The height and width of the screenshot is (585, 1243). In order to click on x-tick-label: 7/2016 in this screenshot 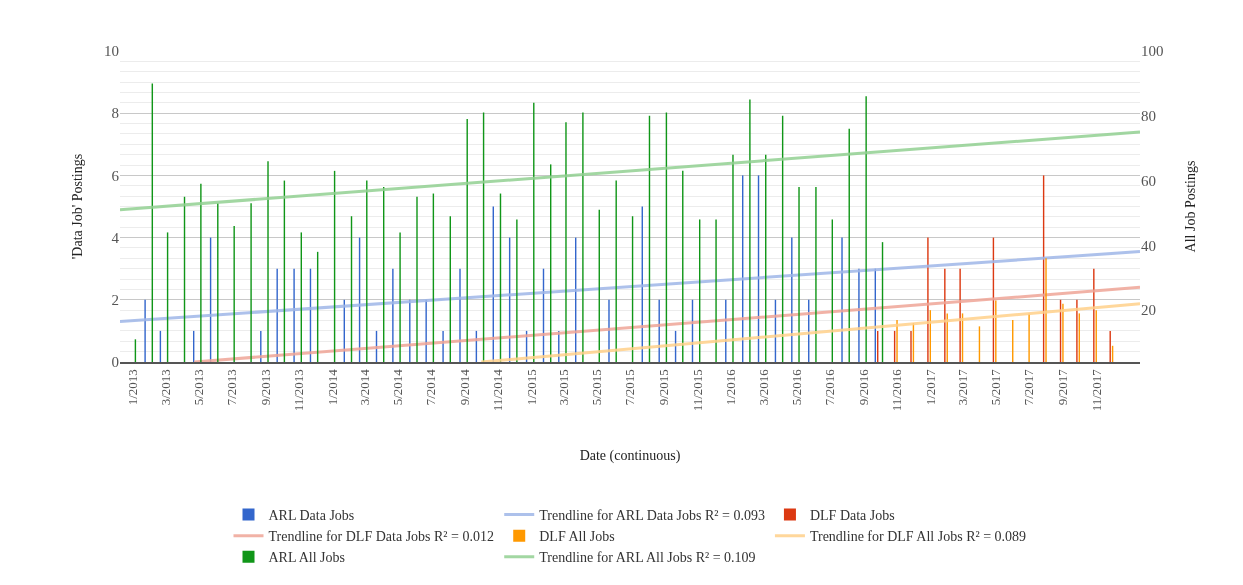, I will do `click(830, 387)`.